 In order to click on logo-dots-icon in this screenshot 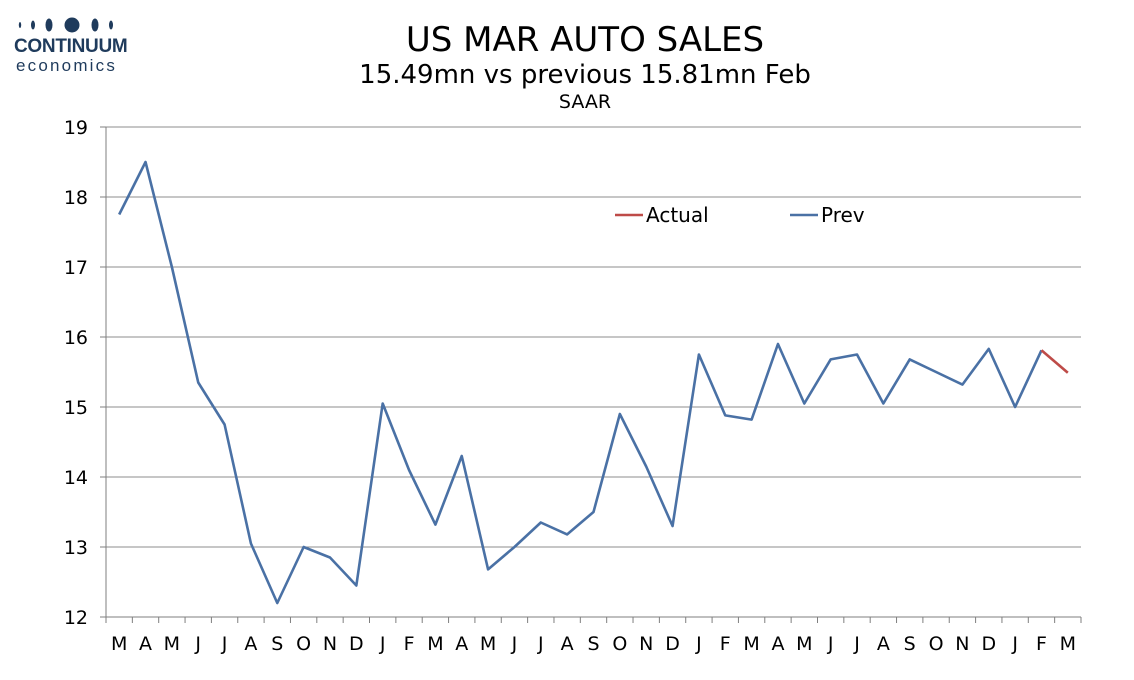, I will do `click(65, 25)`.